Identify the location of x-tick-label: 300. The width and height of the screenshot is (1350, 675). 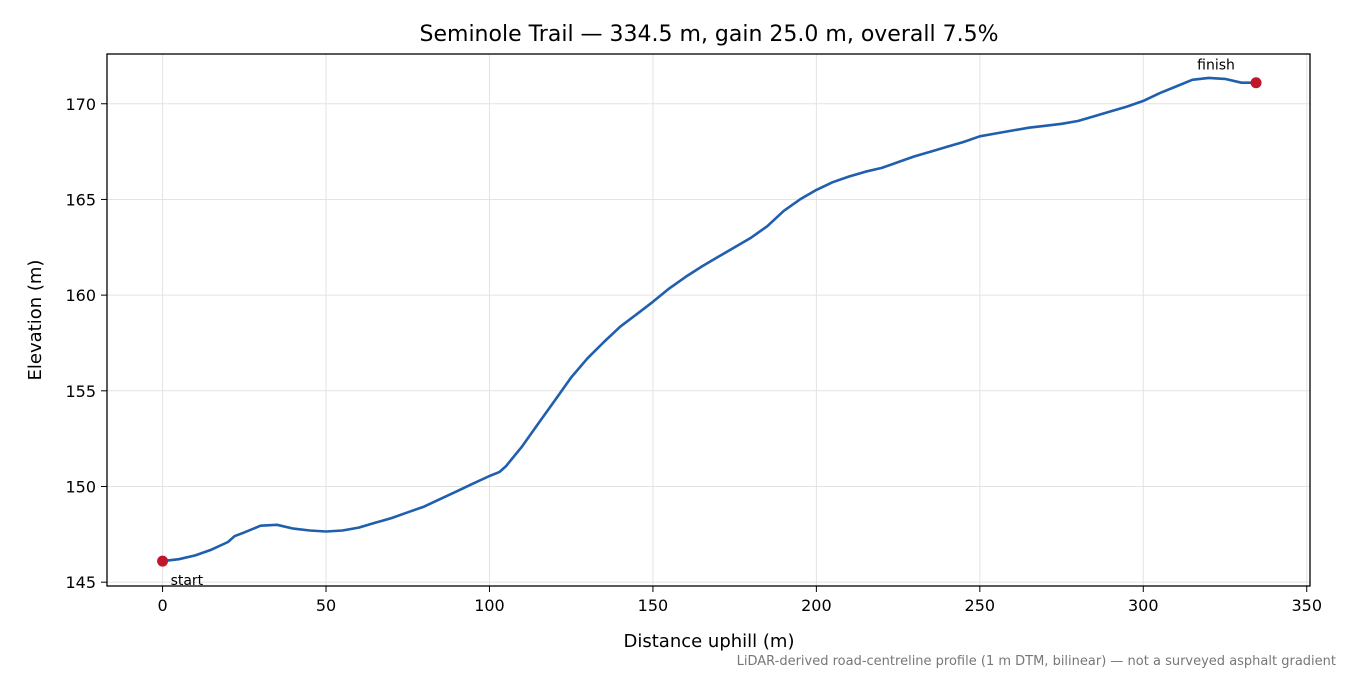
(1143, 605).